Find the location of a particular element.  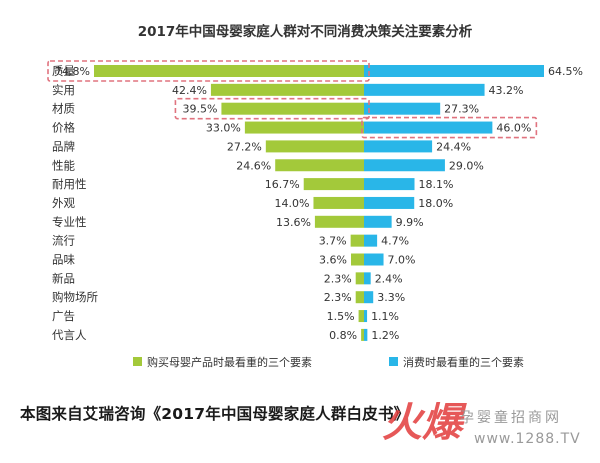

data-label-left: 42.4% is located at coordinates (189, 90).